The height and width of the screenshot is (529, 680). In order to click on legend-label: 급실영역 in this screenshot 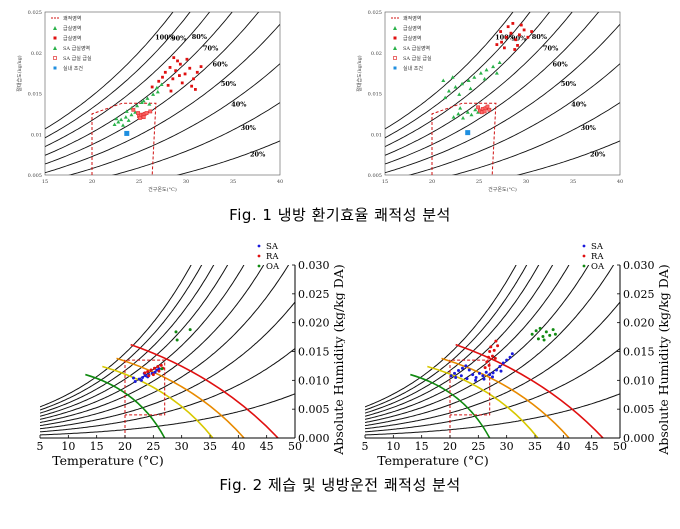, I will do `click(412, 28)`.